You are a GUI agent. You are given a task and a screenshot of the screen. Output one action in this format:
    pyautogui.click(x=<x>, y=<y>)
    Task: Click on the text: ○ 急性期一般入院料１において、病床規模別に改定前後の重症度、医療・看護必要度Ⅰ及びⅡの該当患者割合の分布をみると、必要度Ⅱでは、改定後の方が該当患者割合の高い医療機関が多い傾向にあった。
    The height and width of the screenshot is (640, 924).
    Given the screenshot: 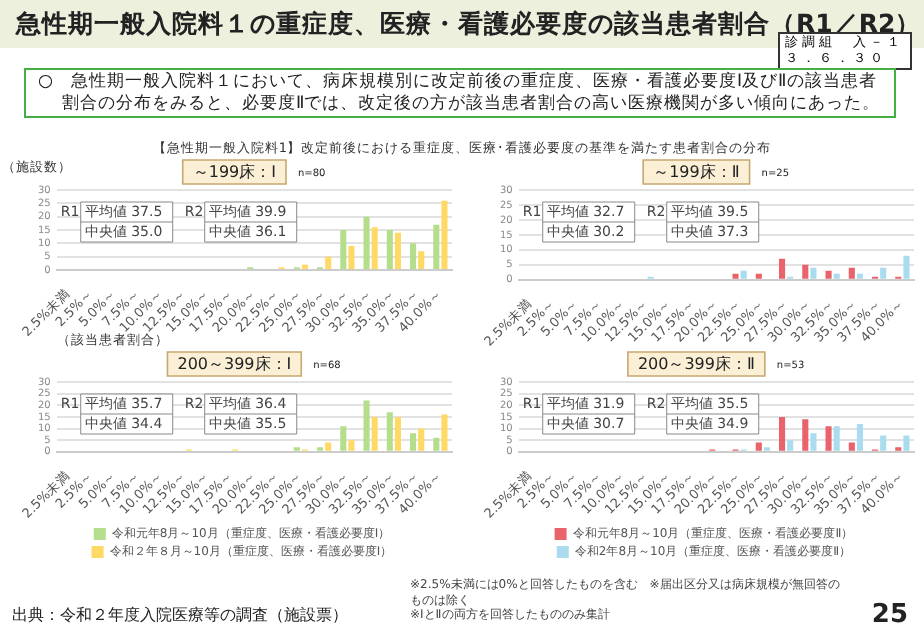 What is the action you would take?
    pyautogui.click(x=460, y=93)
    